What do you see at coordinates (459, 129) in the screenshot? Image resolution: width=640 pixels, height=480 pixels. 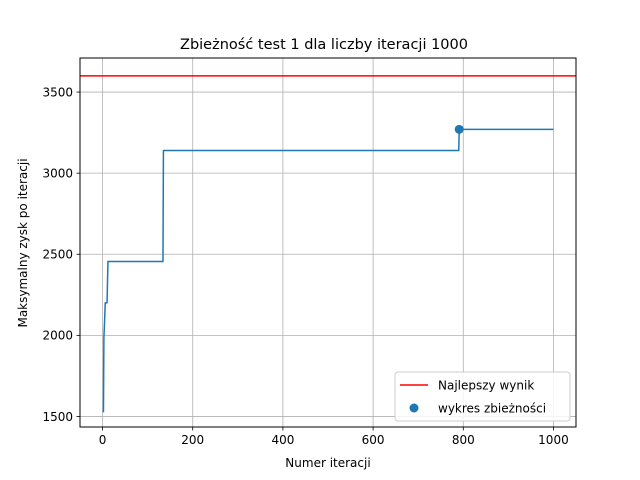 I see `convergence-point` at bounding box center [459, 129].